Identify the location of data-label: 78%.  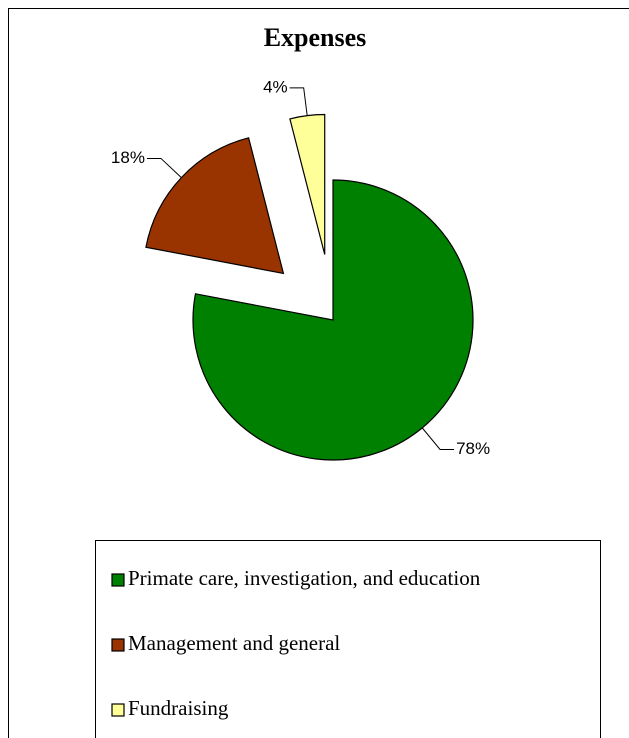
(473, 448).